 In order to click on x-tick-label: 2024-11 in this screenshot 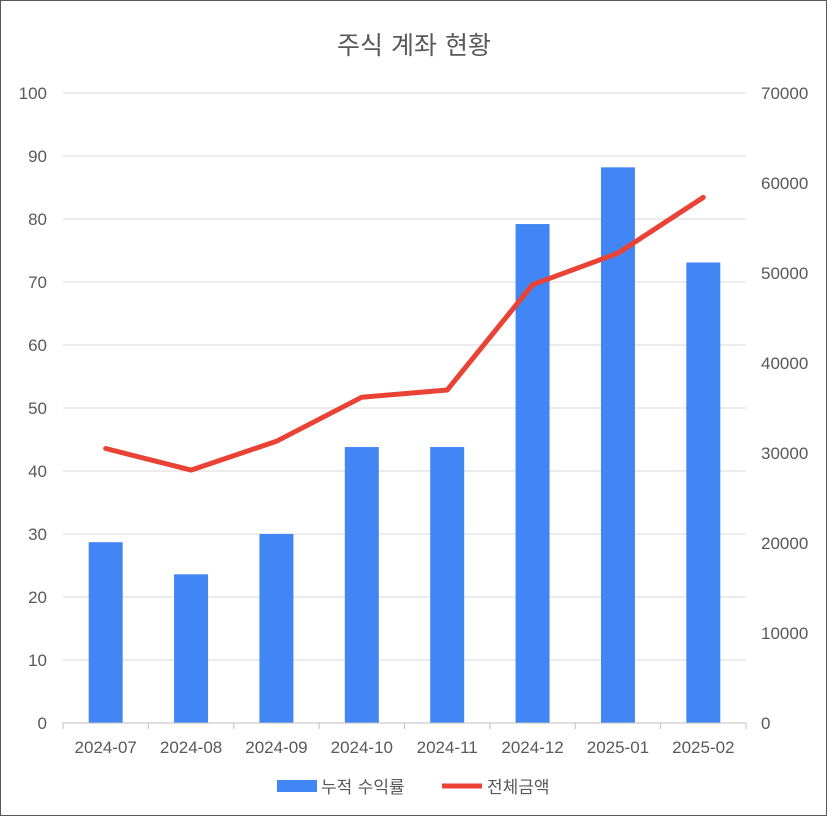, I will do `click(447, 747)`.